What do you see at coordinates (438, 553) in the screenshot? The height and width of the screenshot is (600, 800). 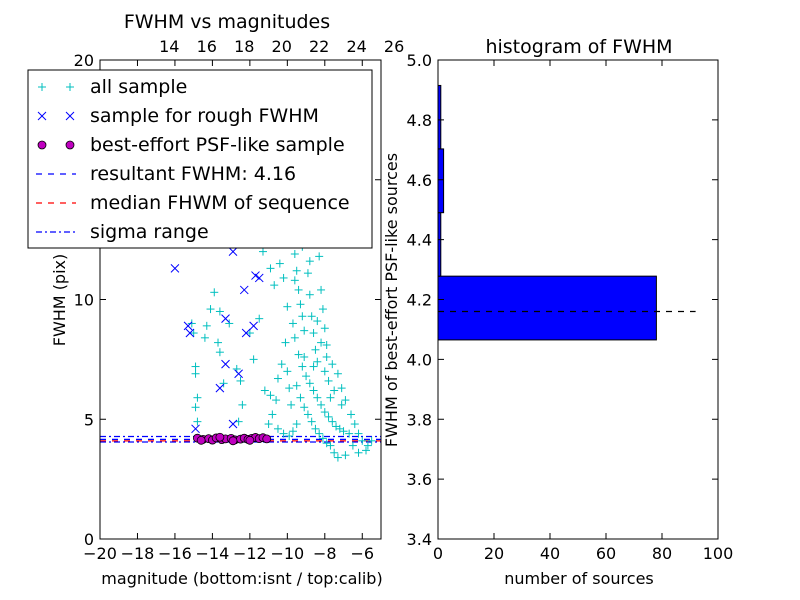 I see `x-tick-label: 0` at bounding box center [438, 553].